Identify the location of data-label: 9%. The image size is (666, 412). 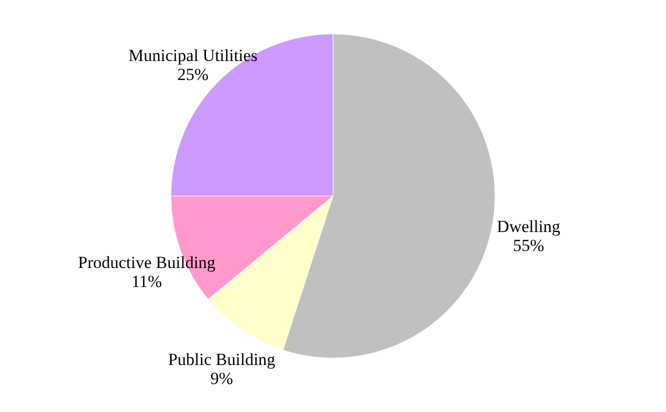
(222, 378).